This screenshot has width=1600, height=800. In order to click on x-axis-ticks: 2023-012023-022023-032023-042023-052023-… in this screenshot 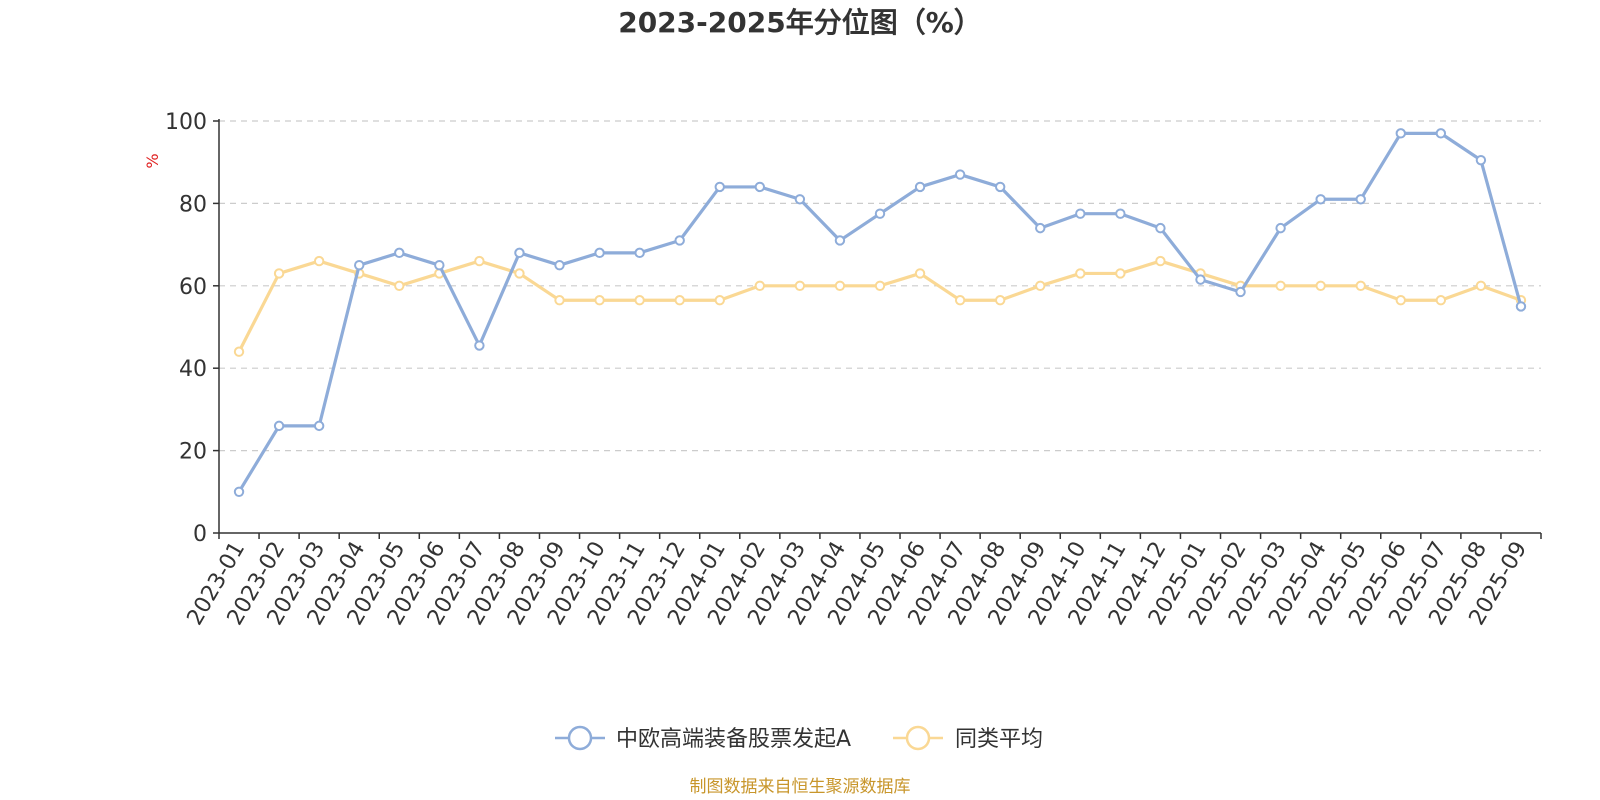, I will do `click(862, 581)`.